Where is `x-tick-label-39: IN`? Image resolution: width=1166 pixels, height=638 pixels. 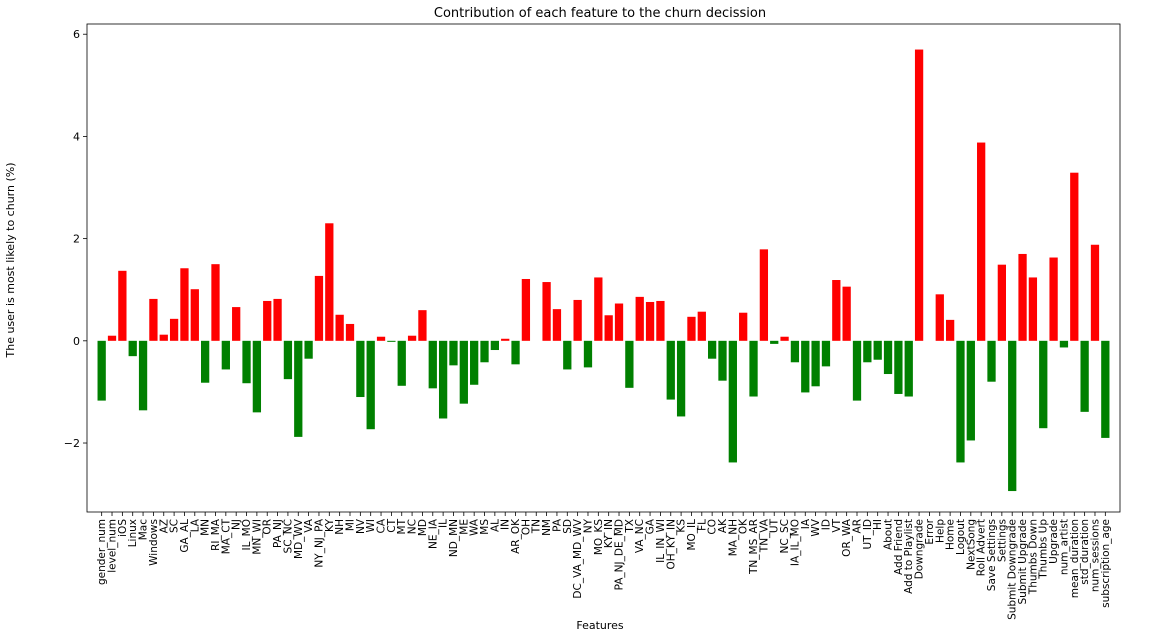
x-tick-label-39: IN is located at coordinates (506, 524).